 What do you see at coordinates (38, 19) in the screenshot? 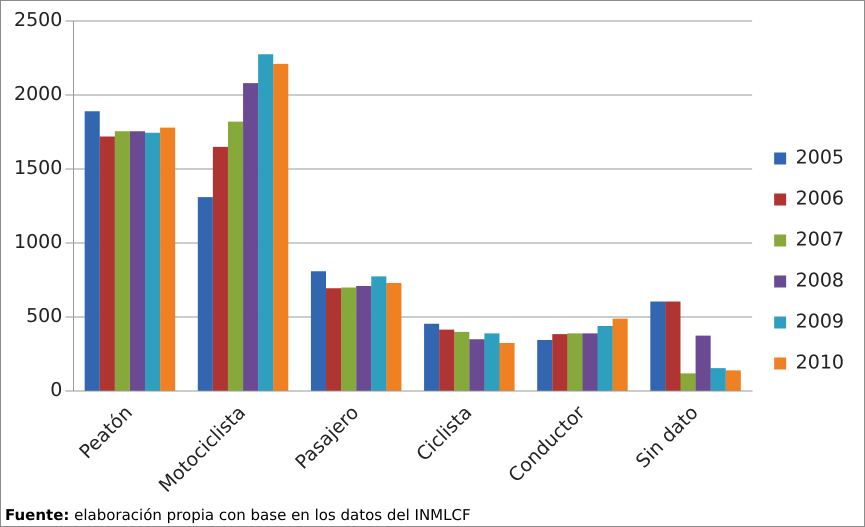
I see `y-tick-label: 2500` at bounding box center [38, 19].